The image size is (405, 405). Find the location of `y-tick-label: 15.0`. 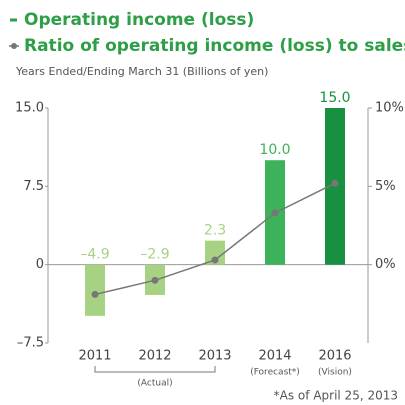

y-tick-label: 15.0 is located at coordinates (29, 108).